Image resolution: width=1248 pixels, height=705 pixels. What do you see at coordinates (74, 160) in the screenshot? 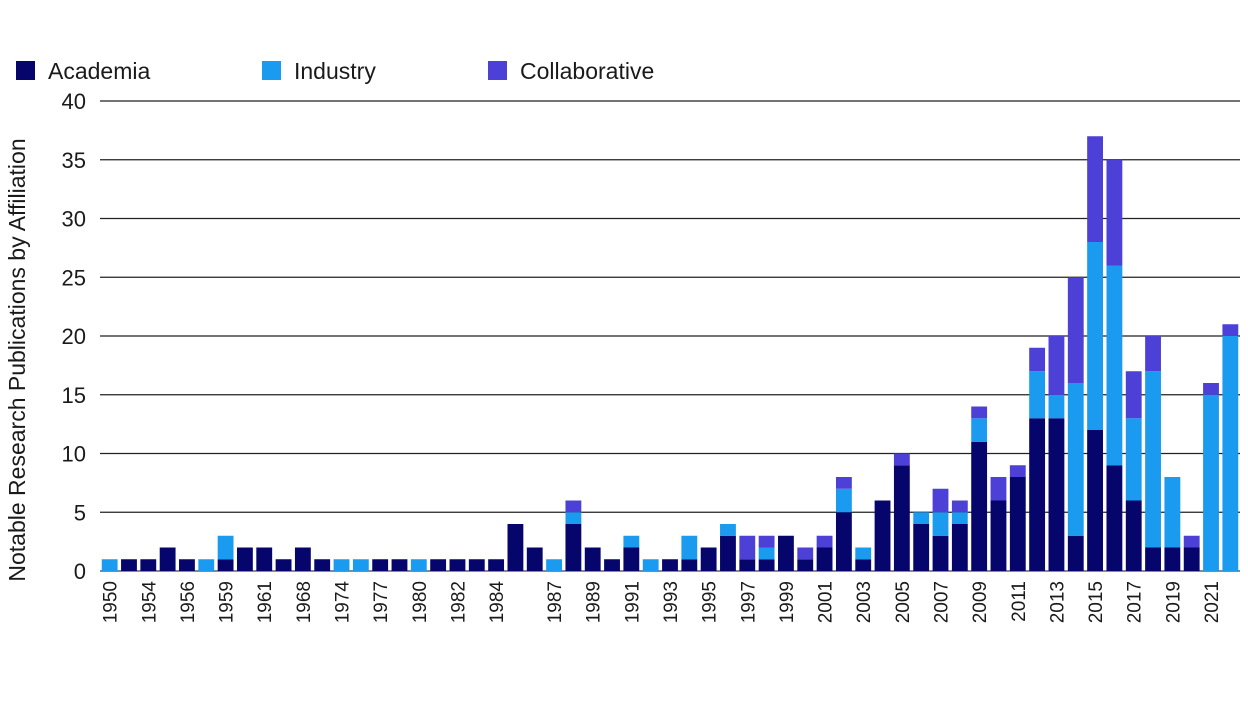
I see `y-tick-label: 35` at bounding box center [74, 160].